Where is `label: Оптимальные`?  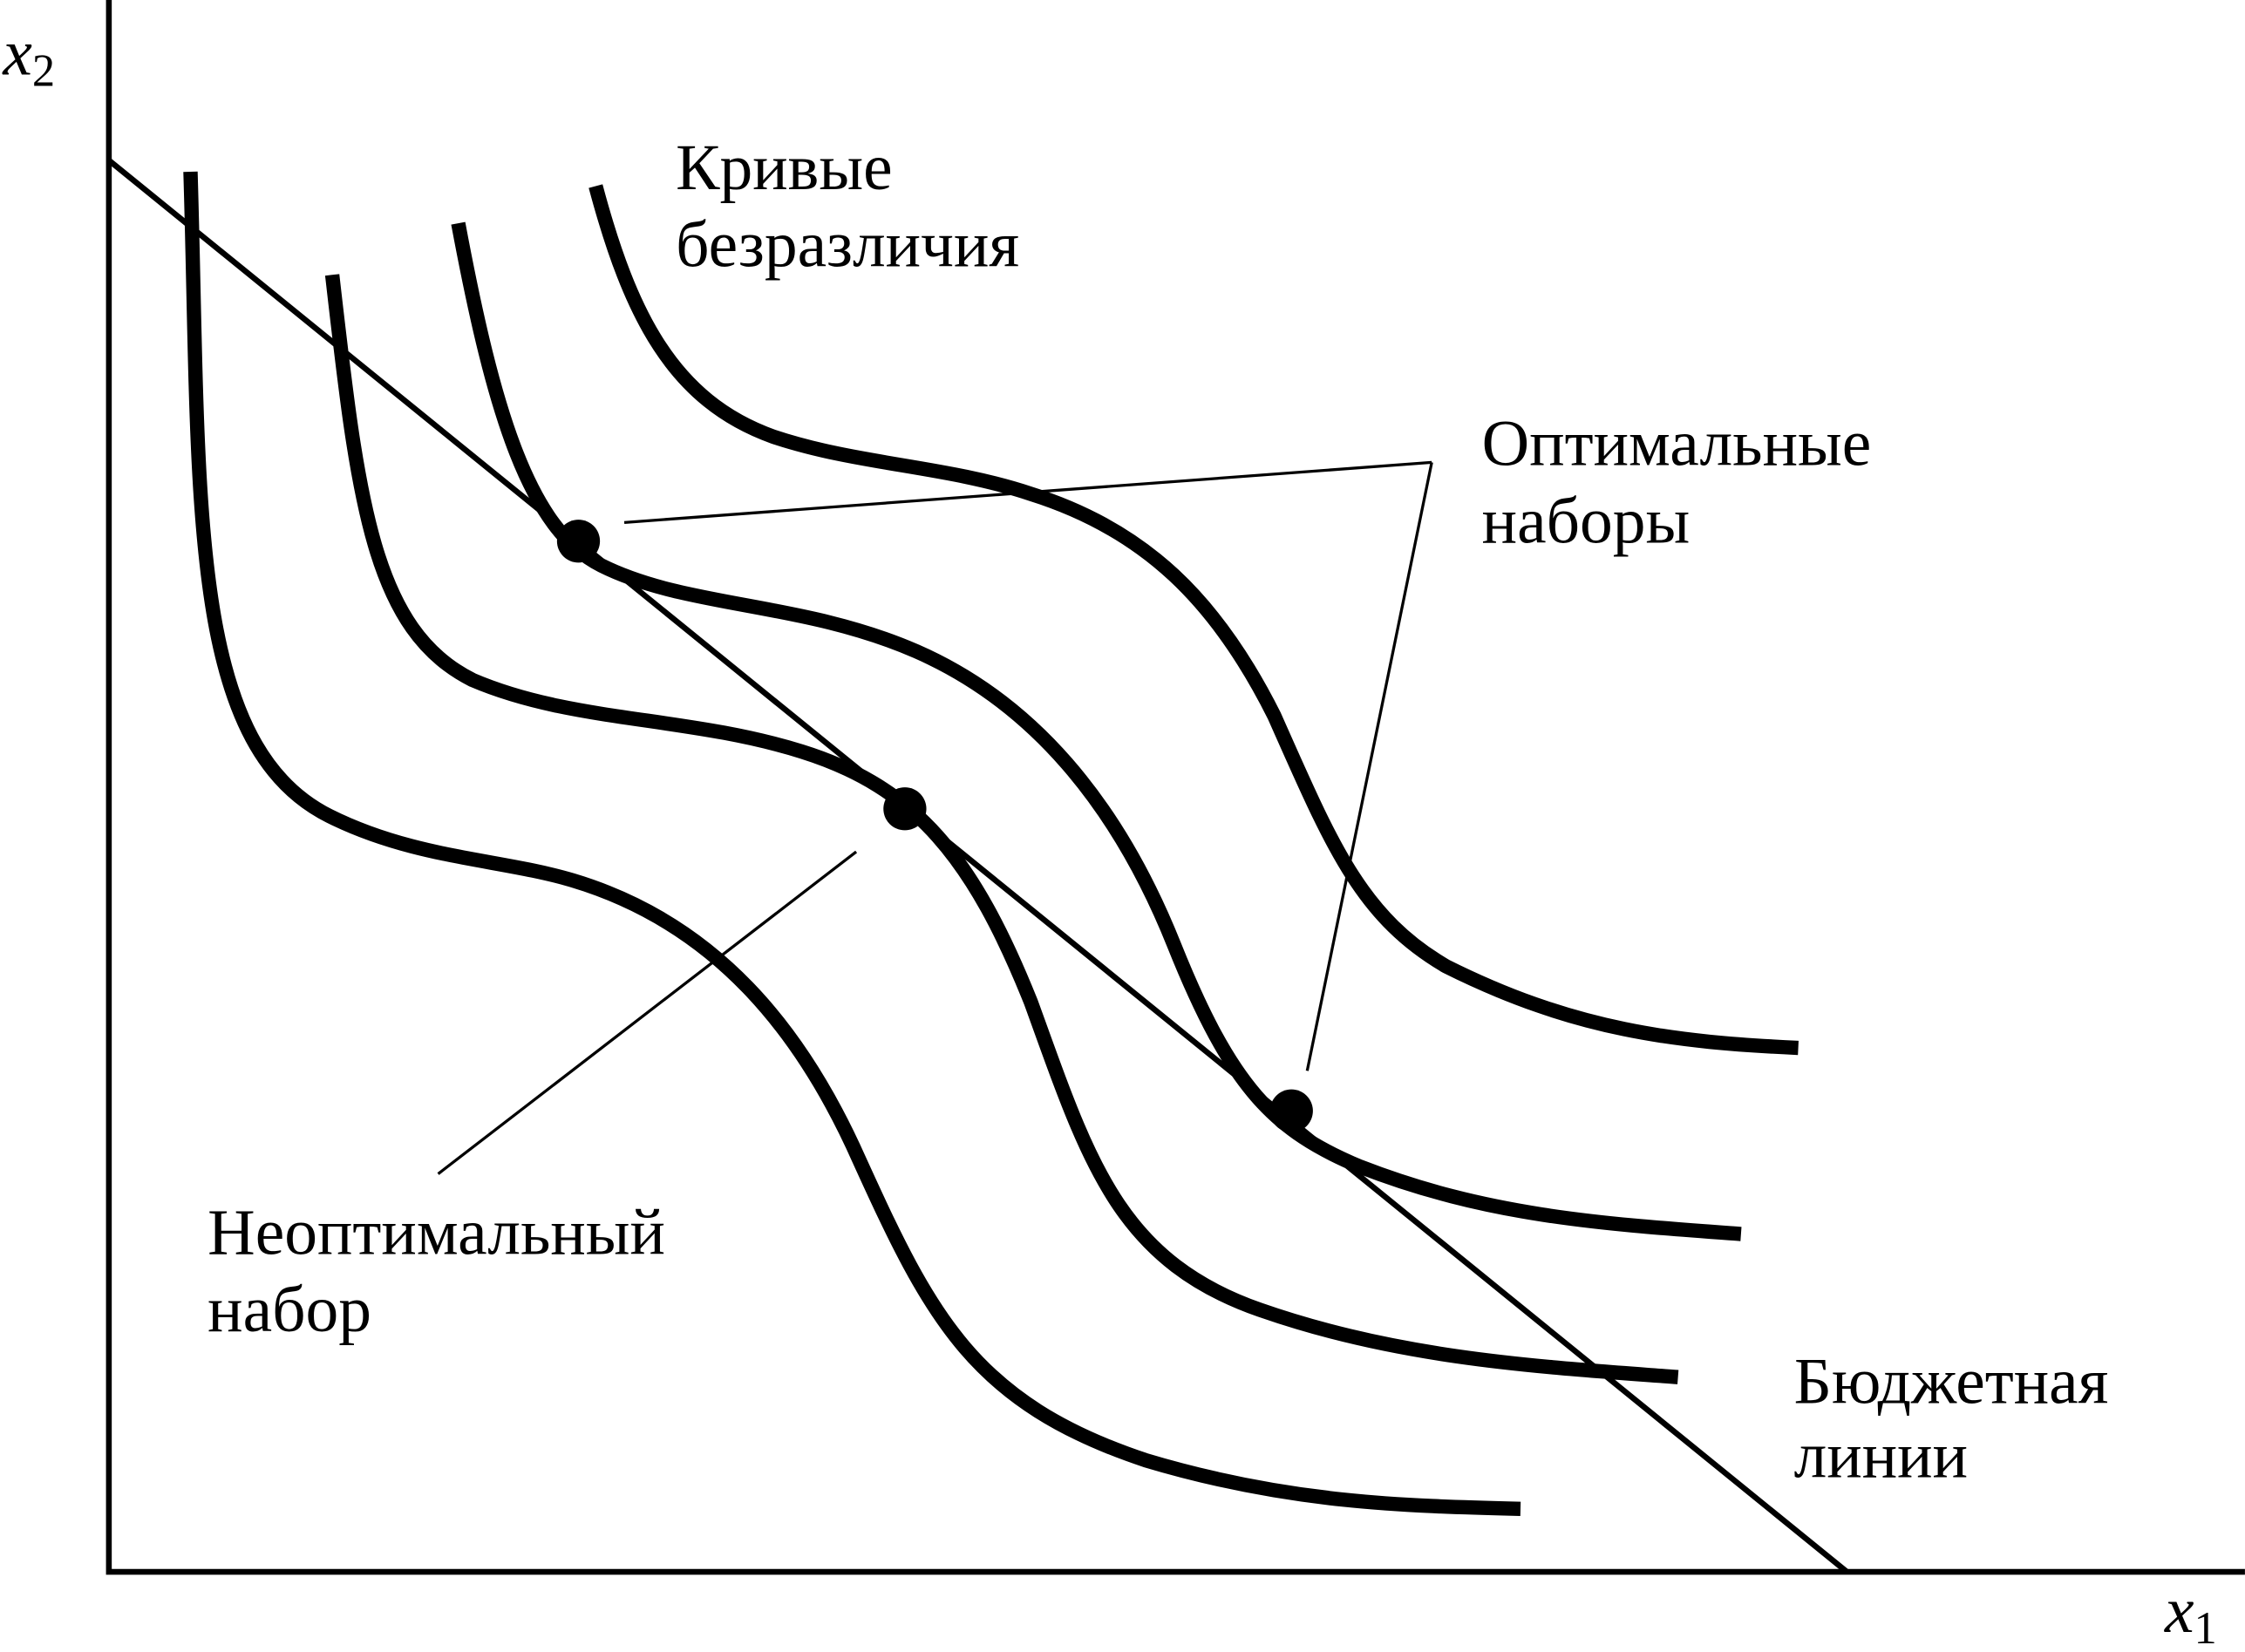 label: Оптимальные is located at coordinates (1677, 444).